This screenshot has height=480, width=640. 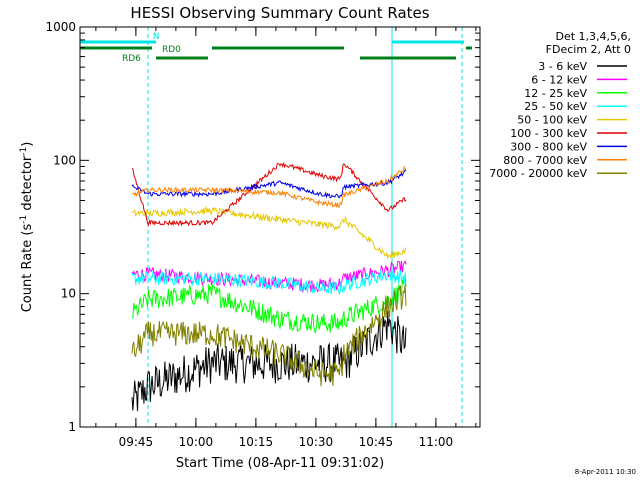 What do you see at coordinates (72, 427) in the screenshot?
I see `y-tick-label-0: 1` at bounding box center [72, 427].